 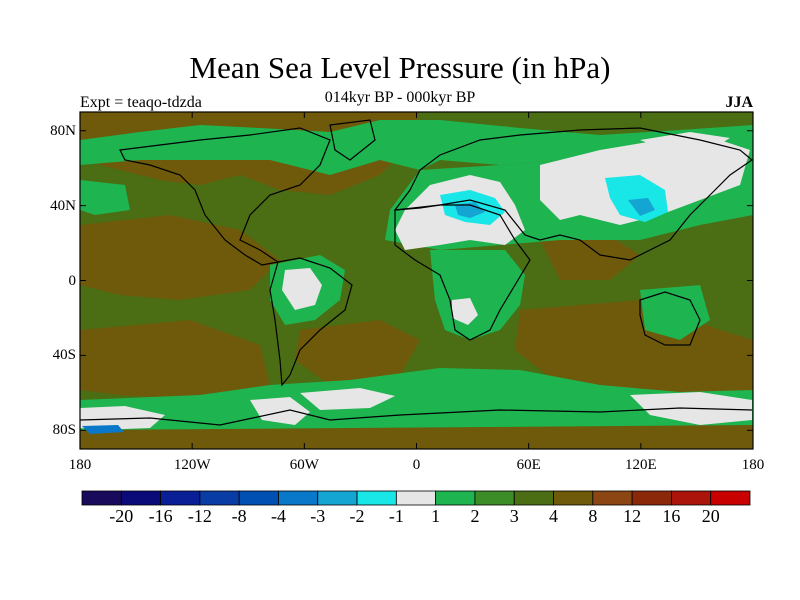 I want to click on x-tick-label: 60E, so click(x=528, y=465).